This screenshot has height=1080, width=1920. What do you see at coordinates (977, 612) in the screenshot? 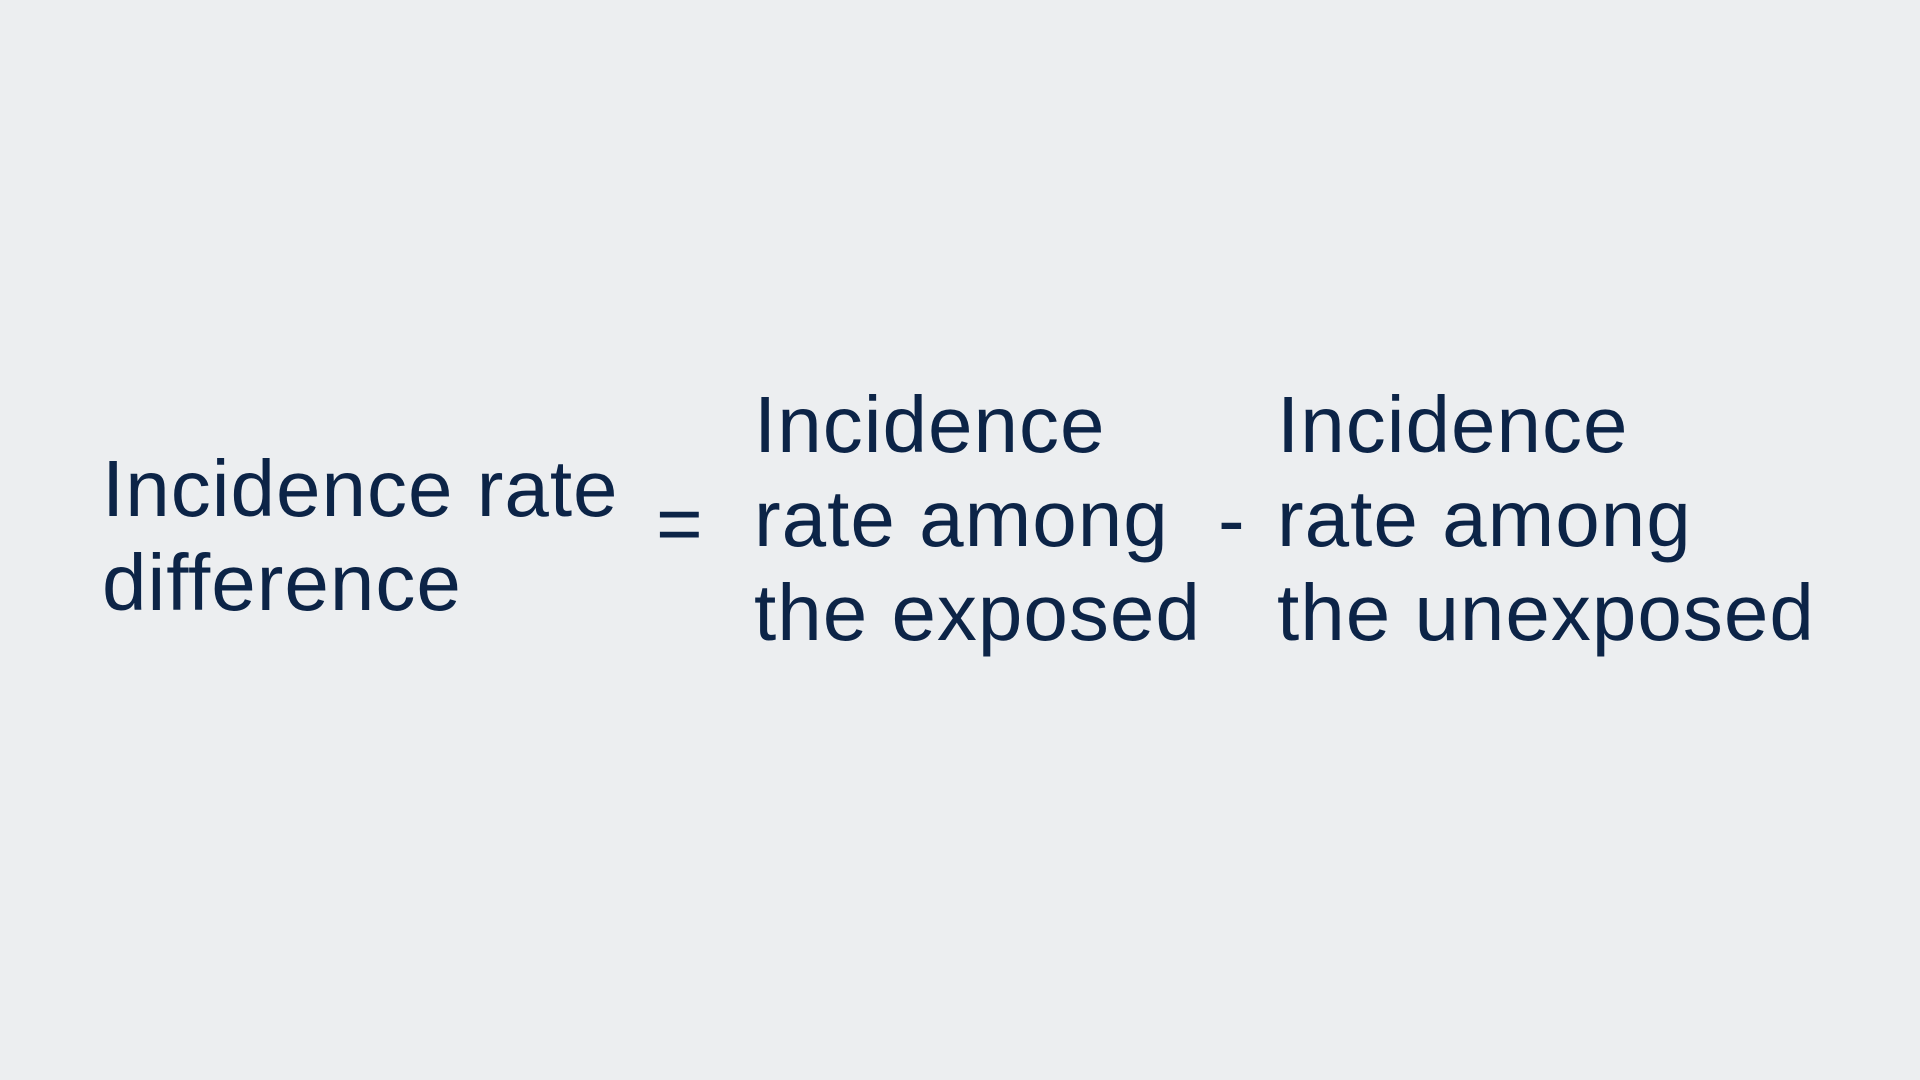
I see `exposed-line-3: the exposed` at bounding box center [977, 612].